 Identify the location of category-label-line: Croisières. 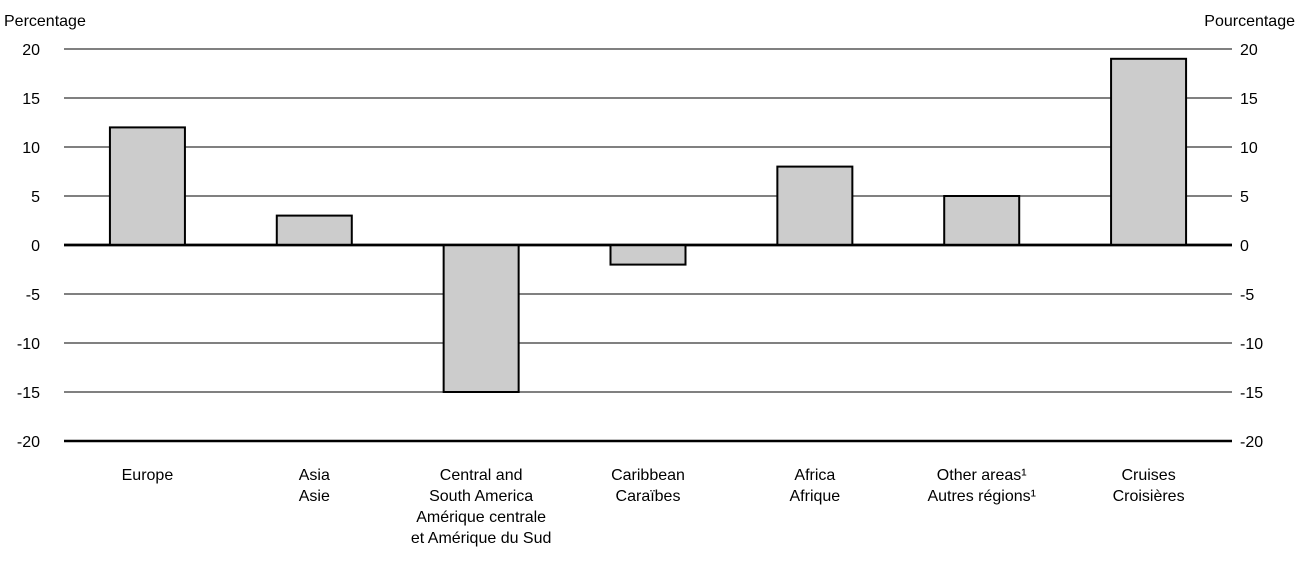
(1149, 496).